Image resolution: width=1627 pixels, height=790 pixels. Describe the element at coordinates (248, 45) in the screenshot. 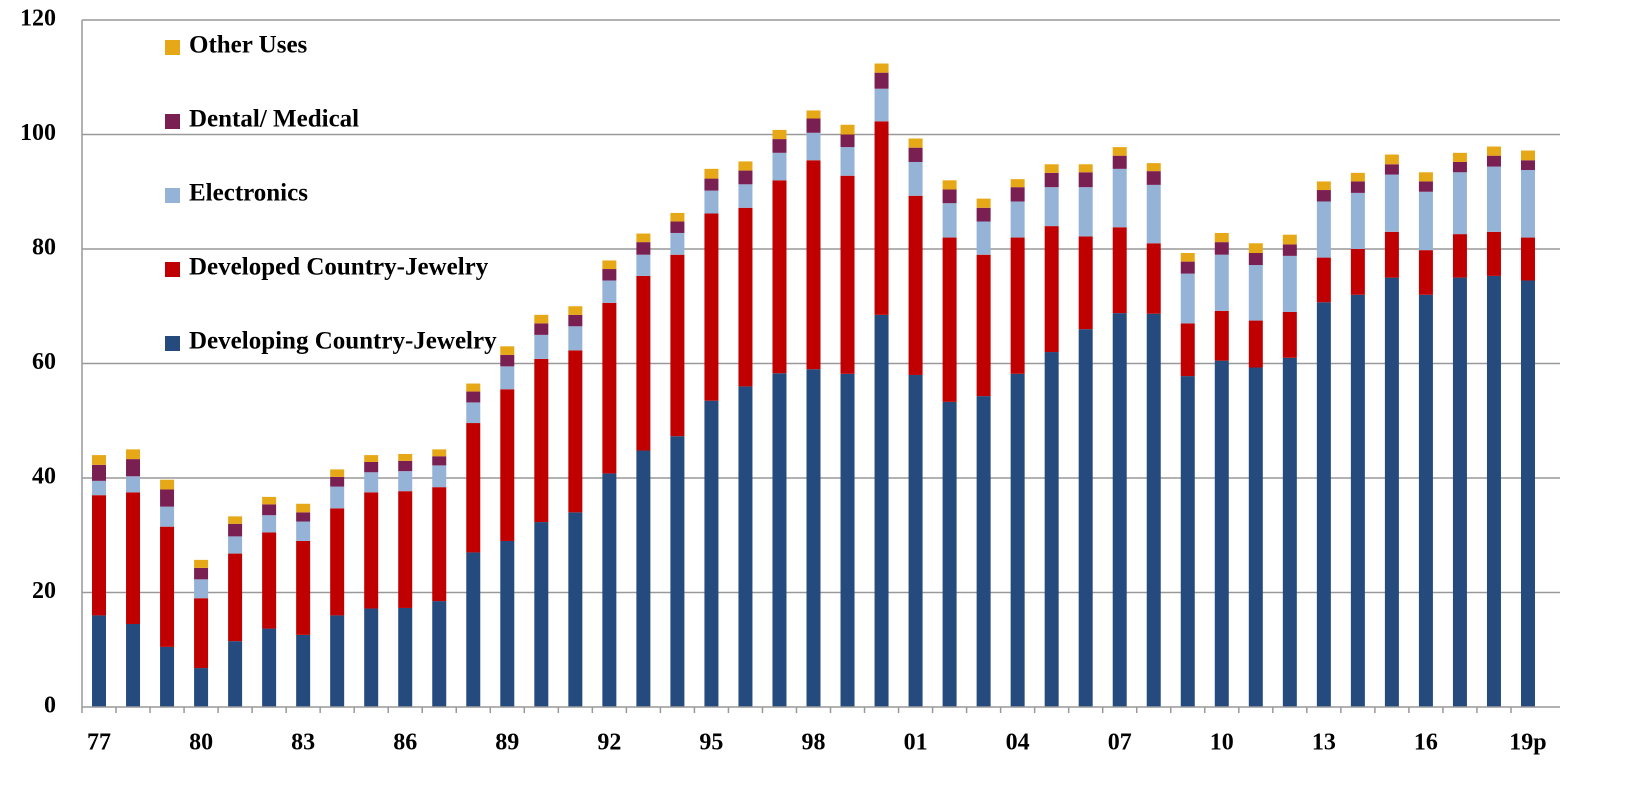

I see `legend-label: Other Uses` at that location.